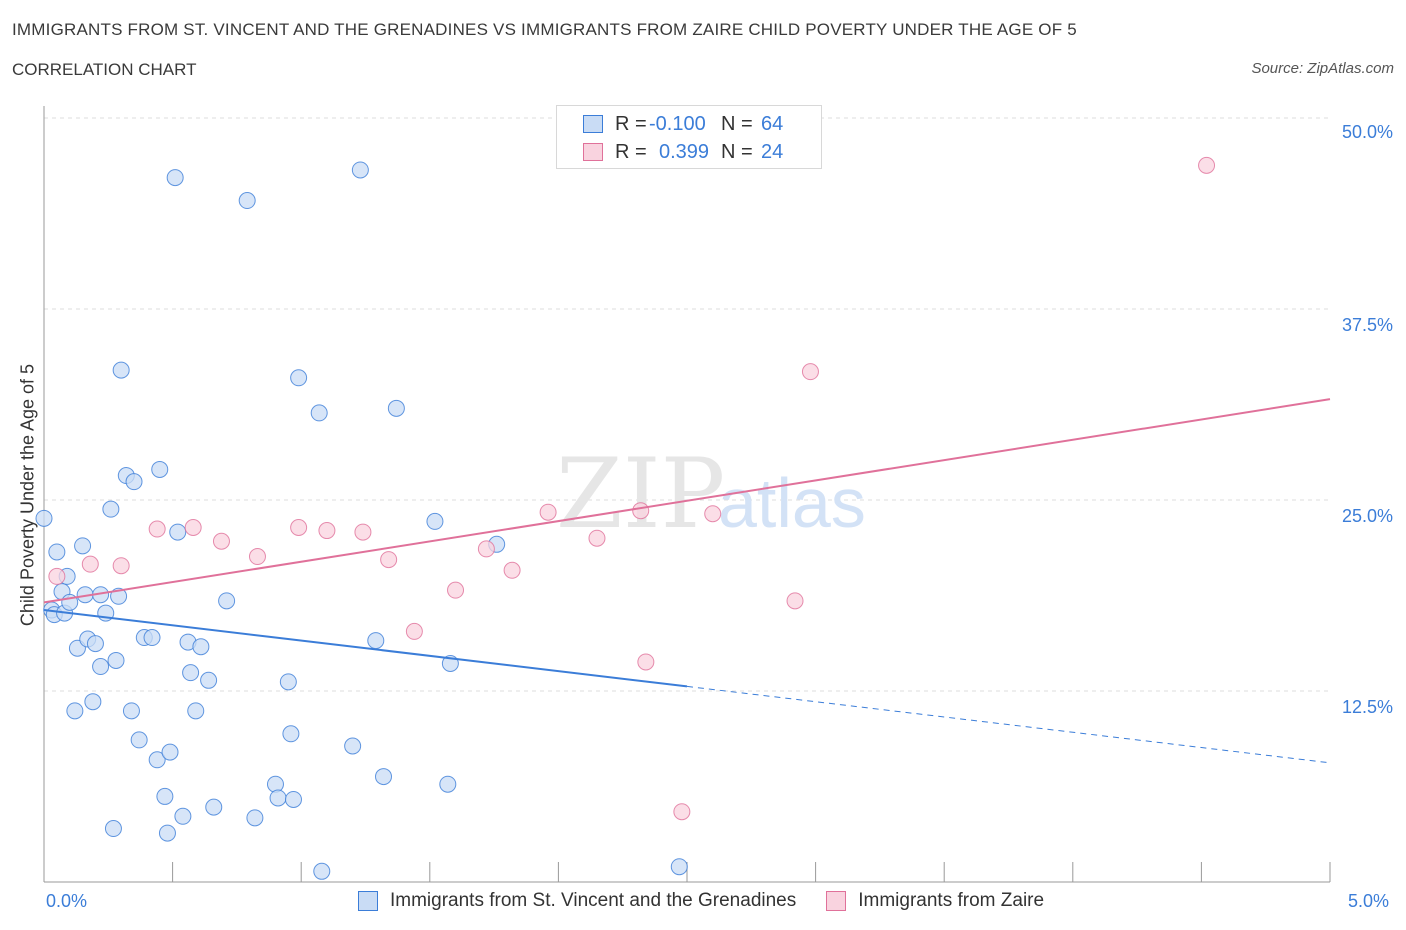 This screenshot has height=930, width=1406. What do you see at coordinates (1367, 325) in the screenshot?
I see `y-tick-label-37-5: 37.5%` at bounding box center [1367, 325].